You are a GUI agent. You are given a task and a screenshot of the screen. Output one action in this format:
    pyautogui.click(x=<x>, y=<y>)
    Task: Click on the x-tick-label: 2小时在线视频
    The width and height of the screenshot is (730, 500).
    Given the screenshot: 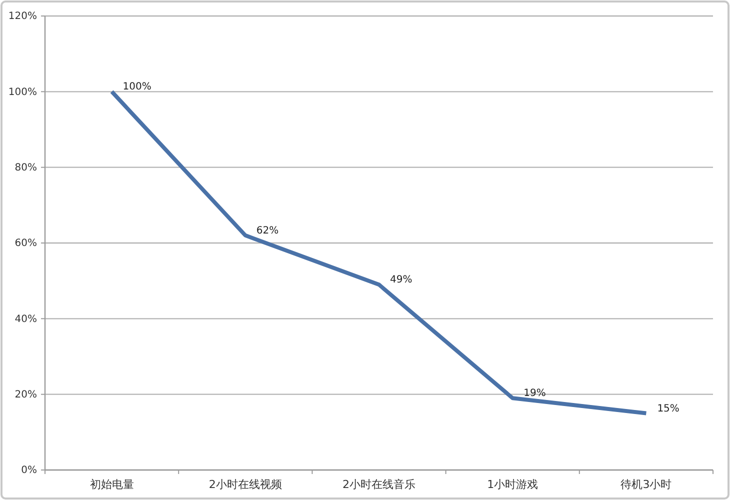 What is the action you would take?
    pyautogui.click(x=245, y=484)
    